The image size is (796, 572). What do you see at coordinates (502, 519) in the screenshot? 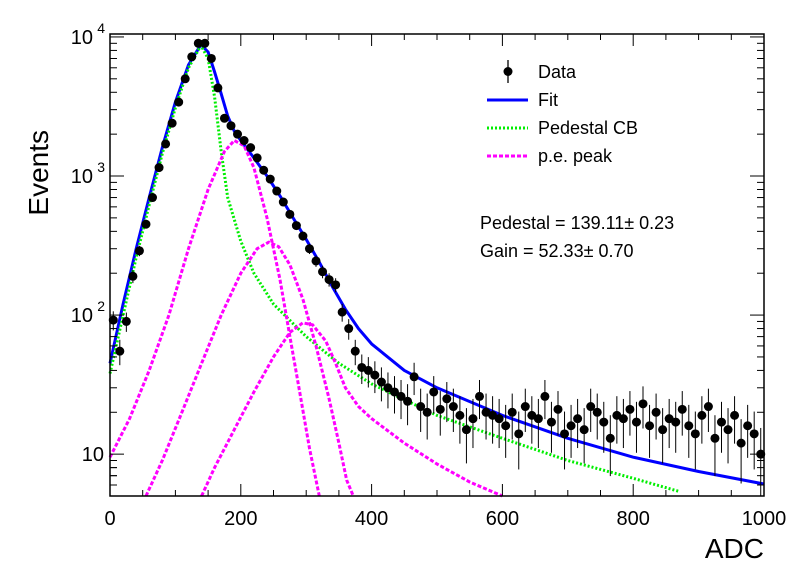
I see `x-tick-label: 600` at bounding box center [502, 519].